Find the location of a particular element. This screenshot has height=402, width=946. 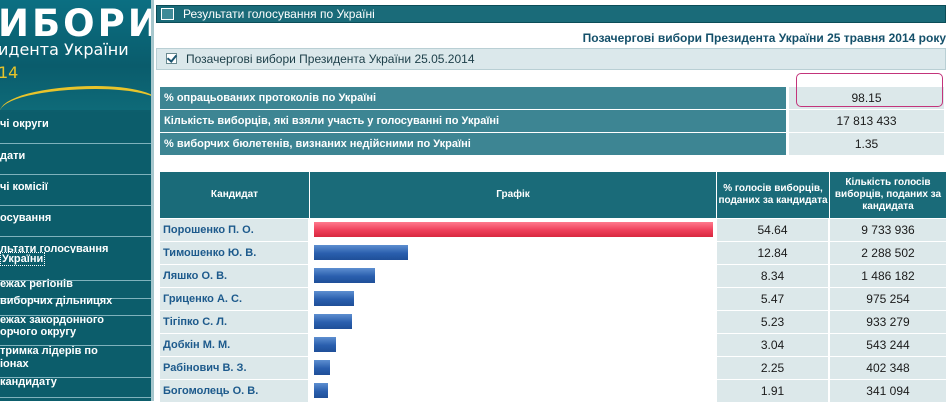

section-title: Результати голосування по Україні is located at coordinates (279, 14).